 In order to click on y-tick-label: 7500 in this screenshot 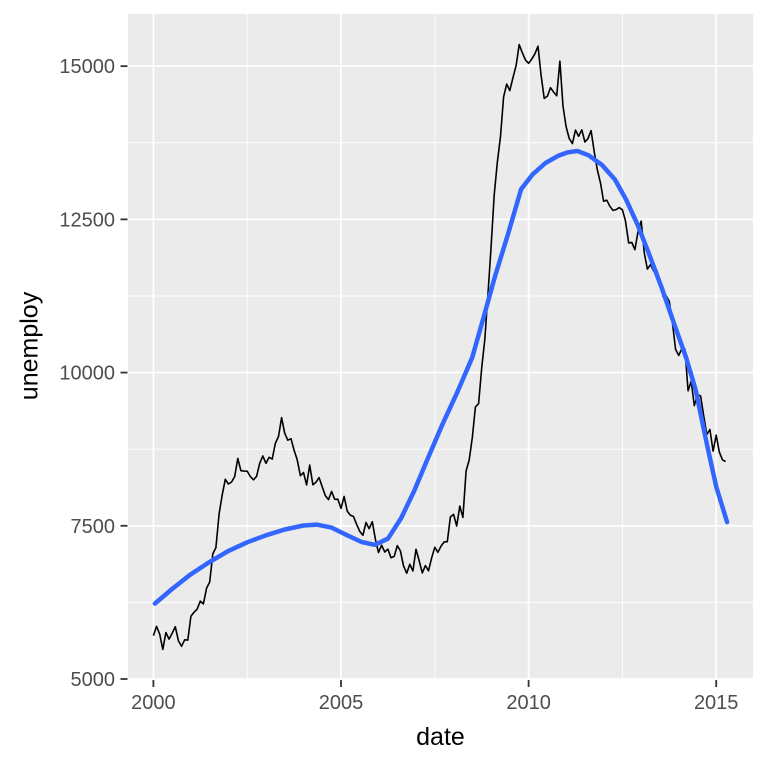, I will do `click(93, 527)`.